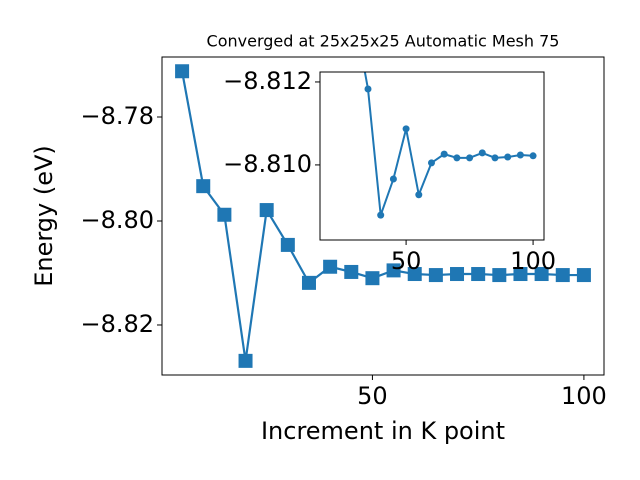 The height and width of the screenshot is (480, 640). Describe the element at coordinates (267, 81) in the screenshot. I see `y-tick-label: −8.812` at that location.